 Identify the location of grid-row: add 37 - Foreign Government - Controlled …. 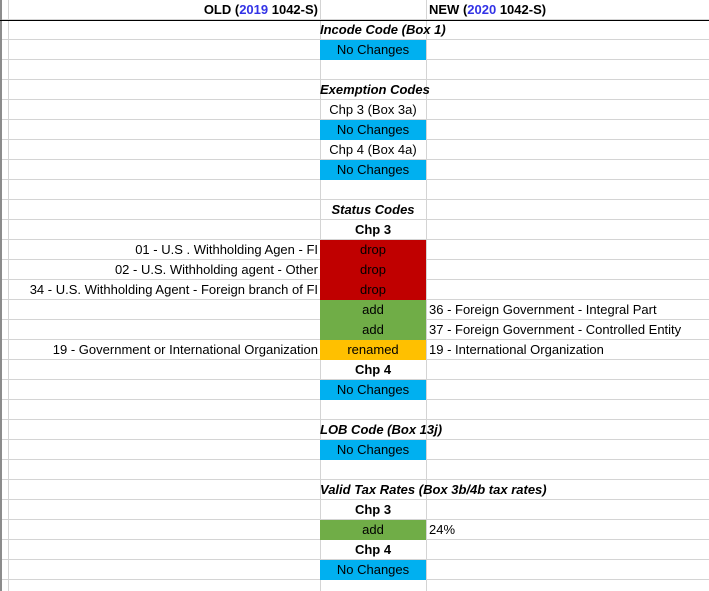
(354, 330).